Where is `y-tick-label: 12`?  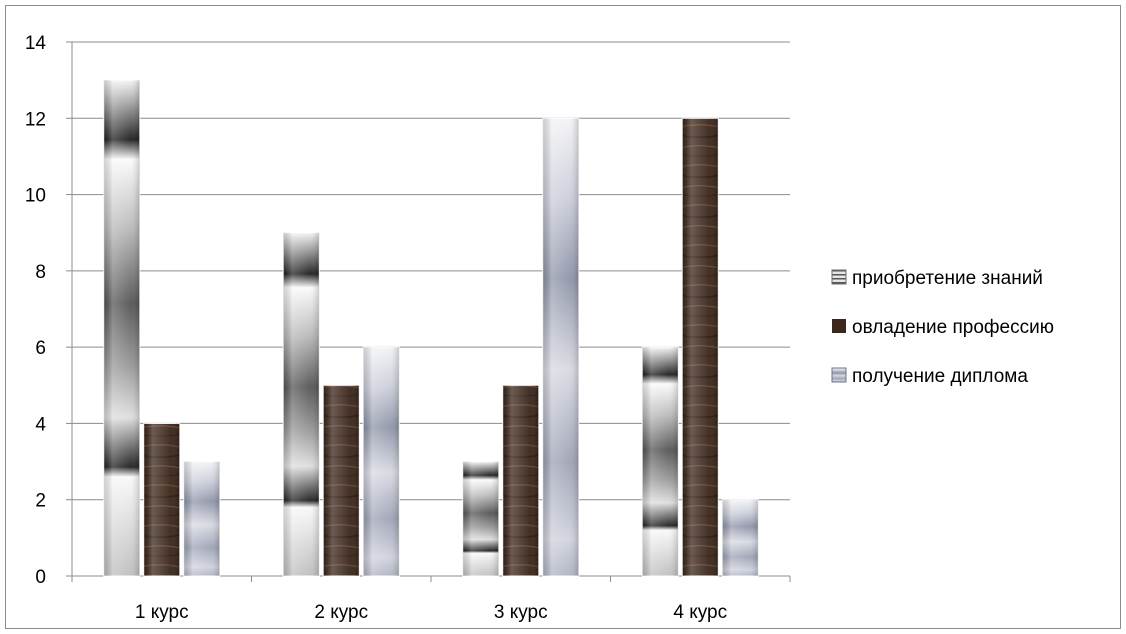
y-tick-label: 12 is located at coordinates (35, 119).